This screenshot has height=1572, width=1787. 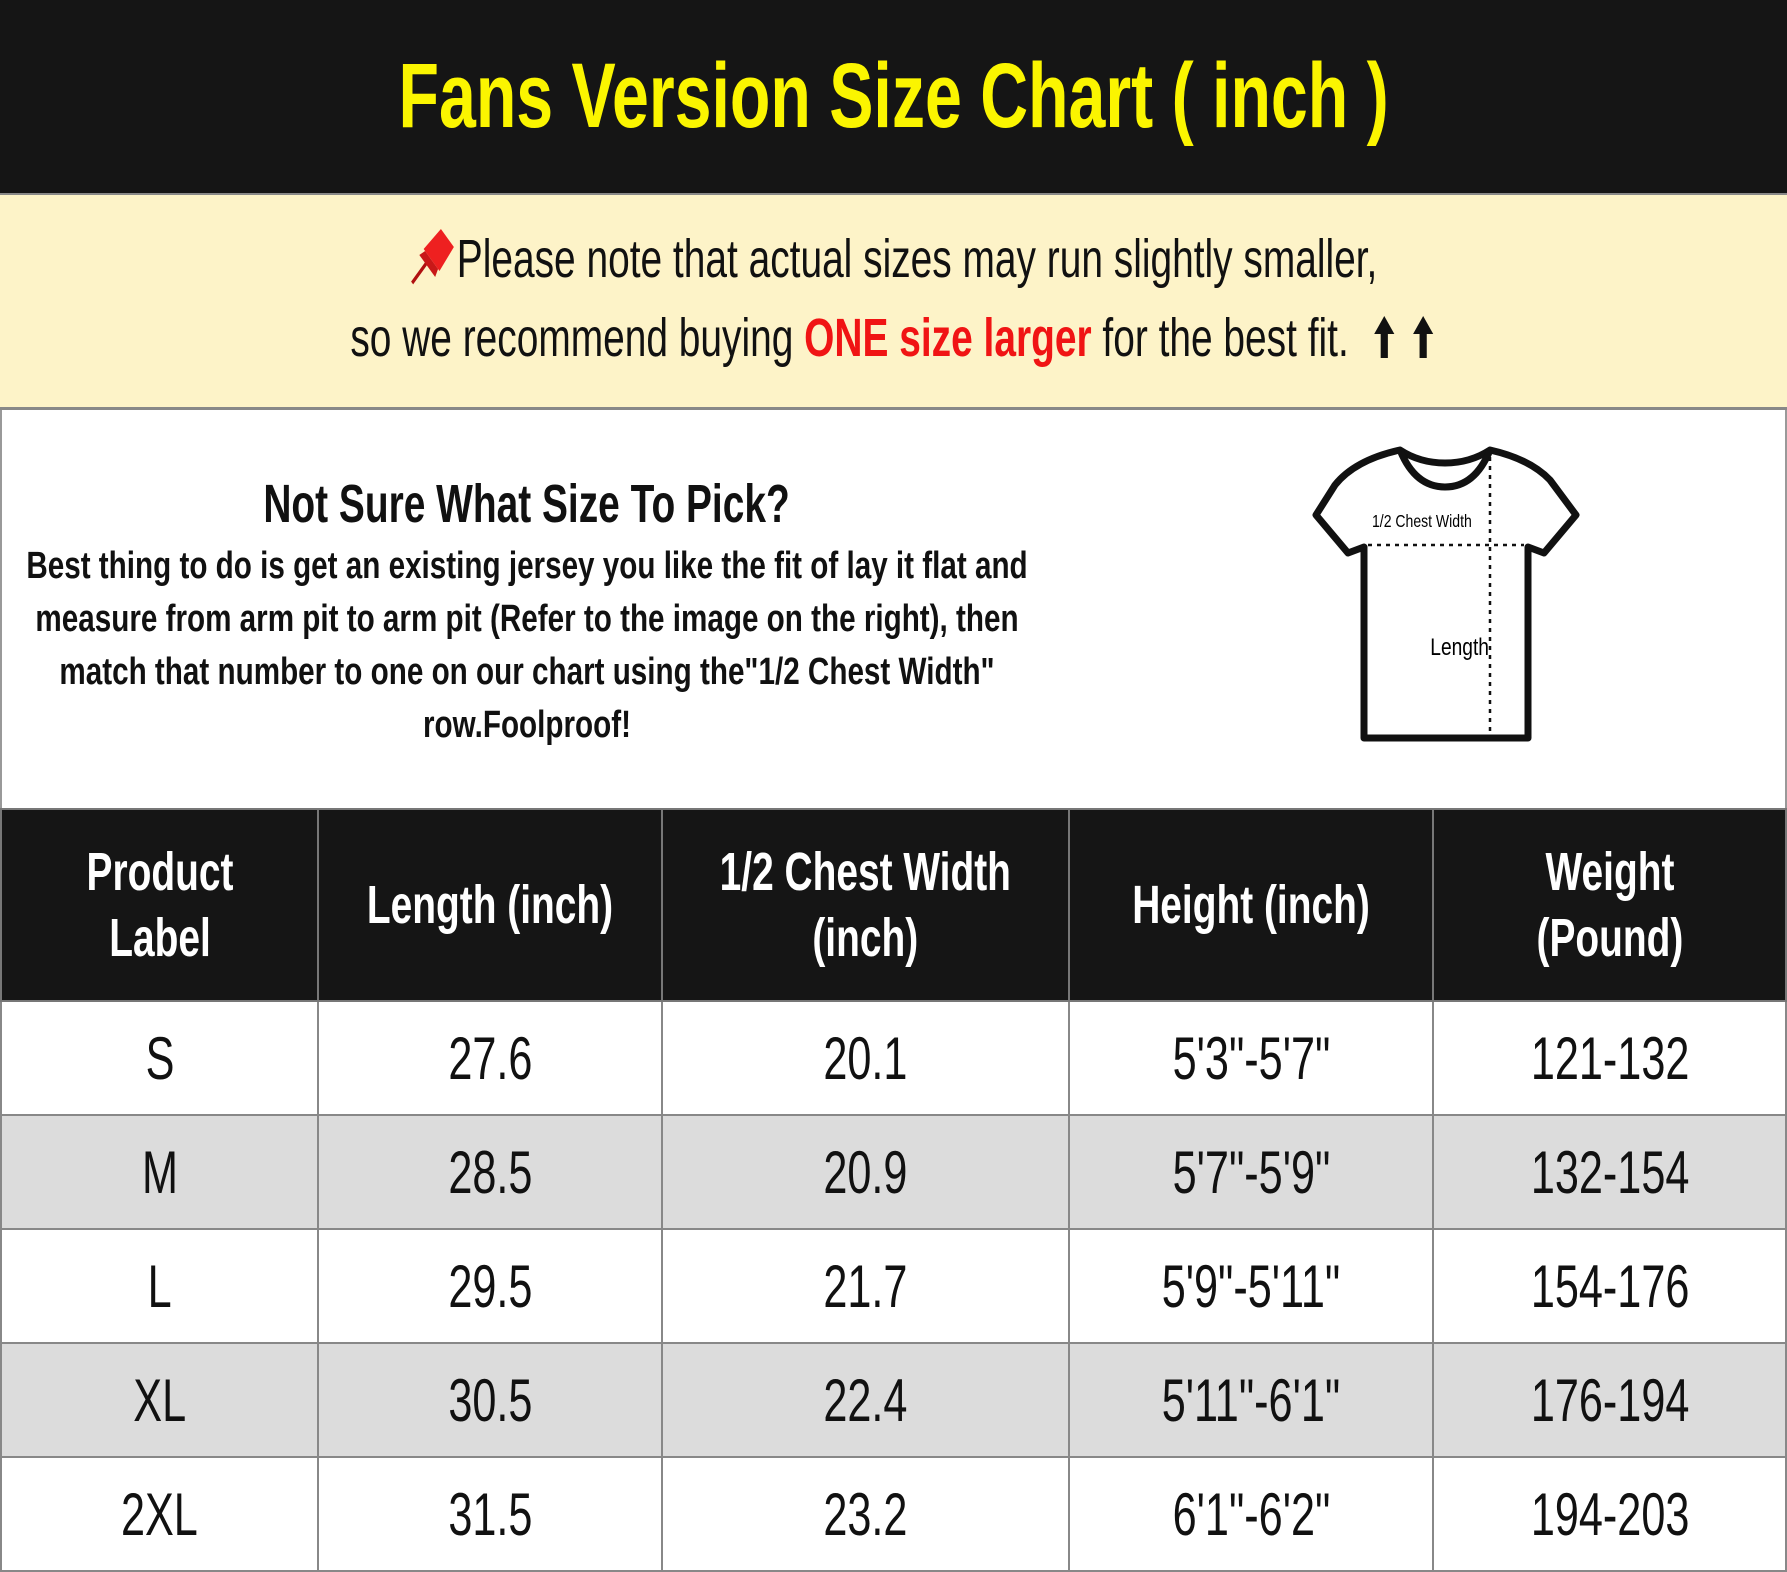 What do you see at coordinates (490, 1286) in the screenshot?
I see `cell-length: 29.5` at bounding box center [490, 1286].